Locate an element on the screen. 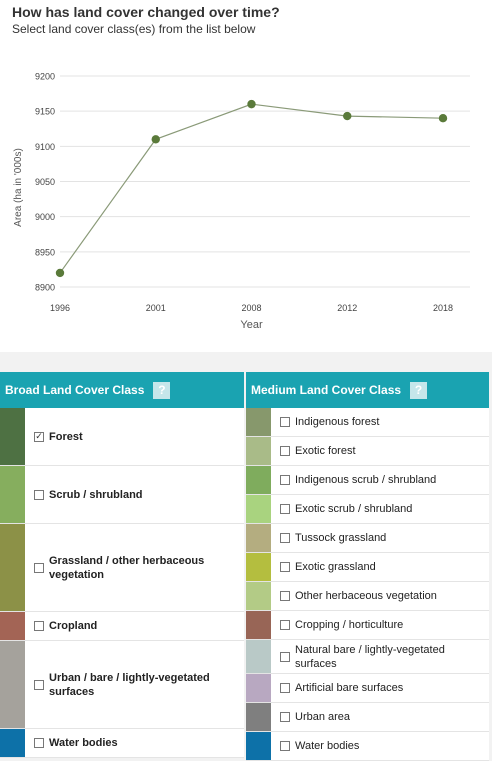 The image size is (492, 761). medium-row-indigenous-scrub-shrubland: Indigenous scrub / shrubland is located at coordinates (367, 480).